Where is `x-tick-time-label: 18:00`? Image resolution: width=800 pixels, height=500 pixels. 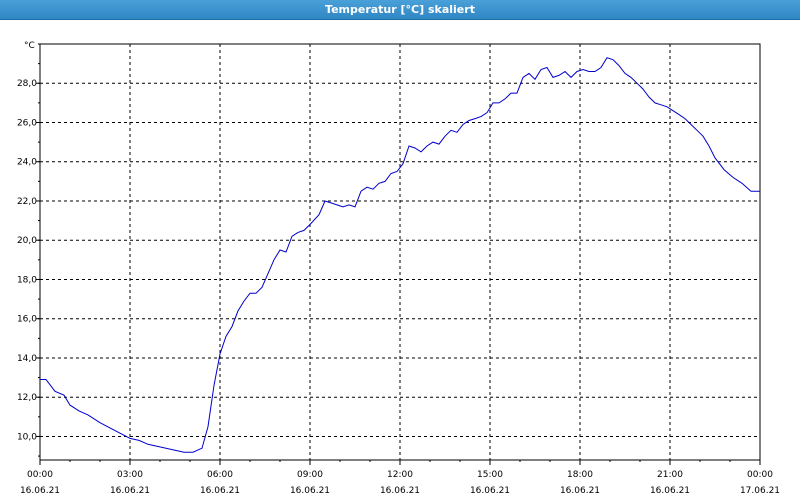 x-tick-time-label: 18:00 is located at coordinates (580, 475).